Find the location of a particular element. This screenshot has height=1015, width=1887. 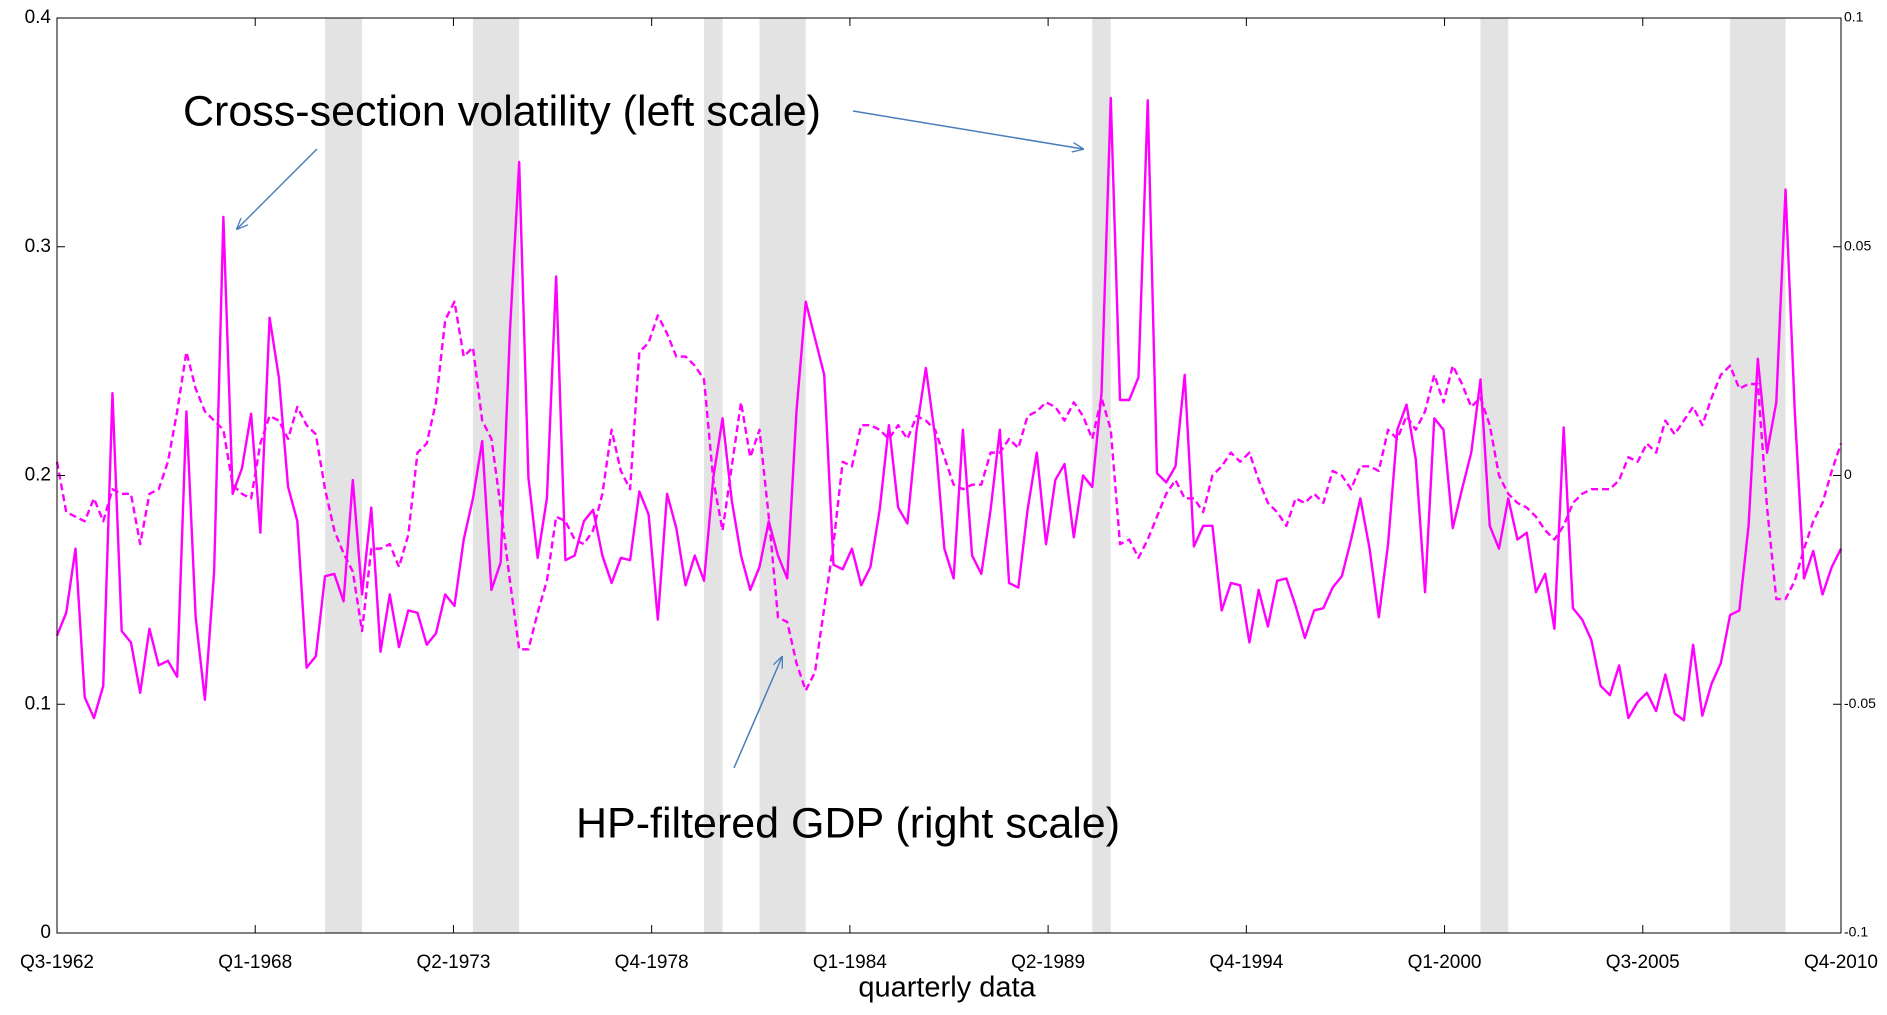

x-tick-label: Q3-2005 is located at coordinates (1643, 962).